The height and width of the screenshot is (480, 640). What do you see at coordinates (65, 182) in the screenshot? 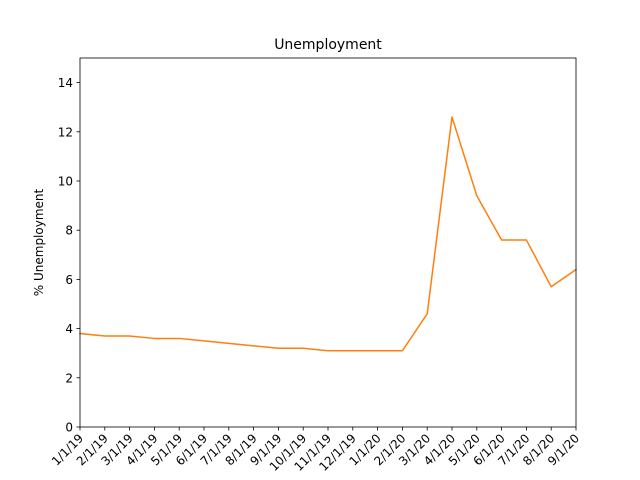
I see `y-tick-label: 10` at bounding box center [65, 182].